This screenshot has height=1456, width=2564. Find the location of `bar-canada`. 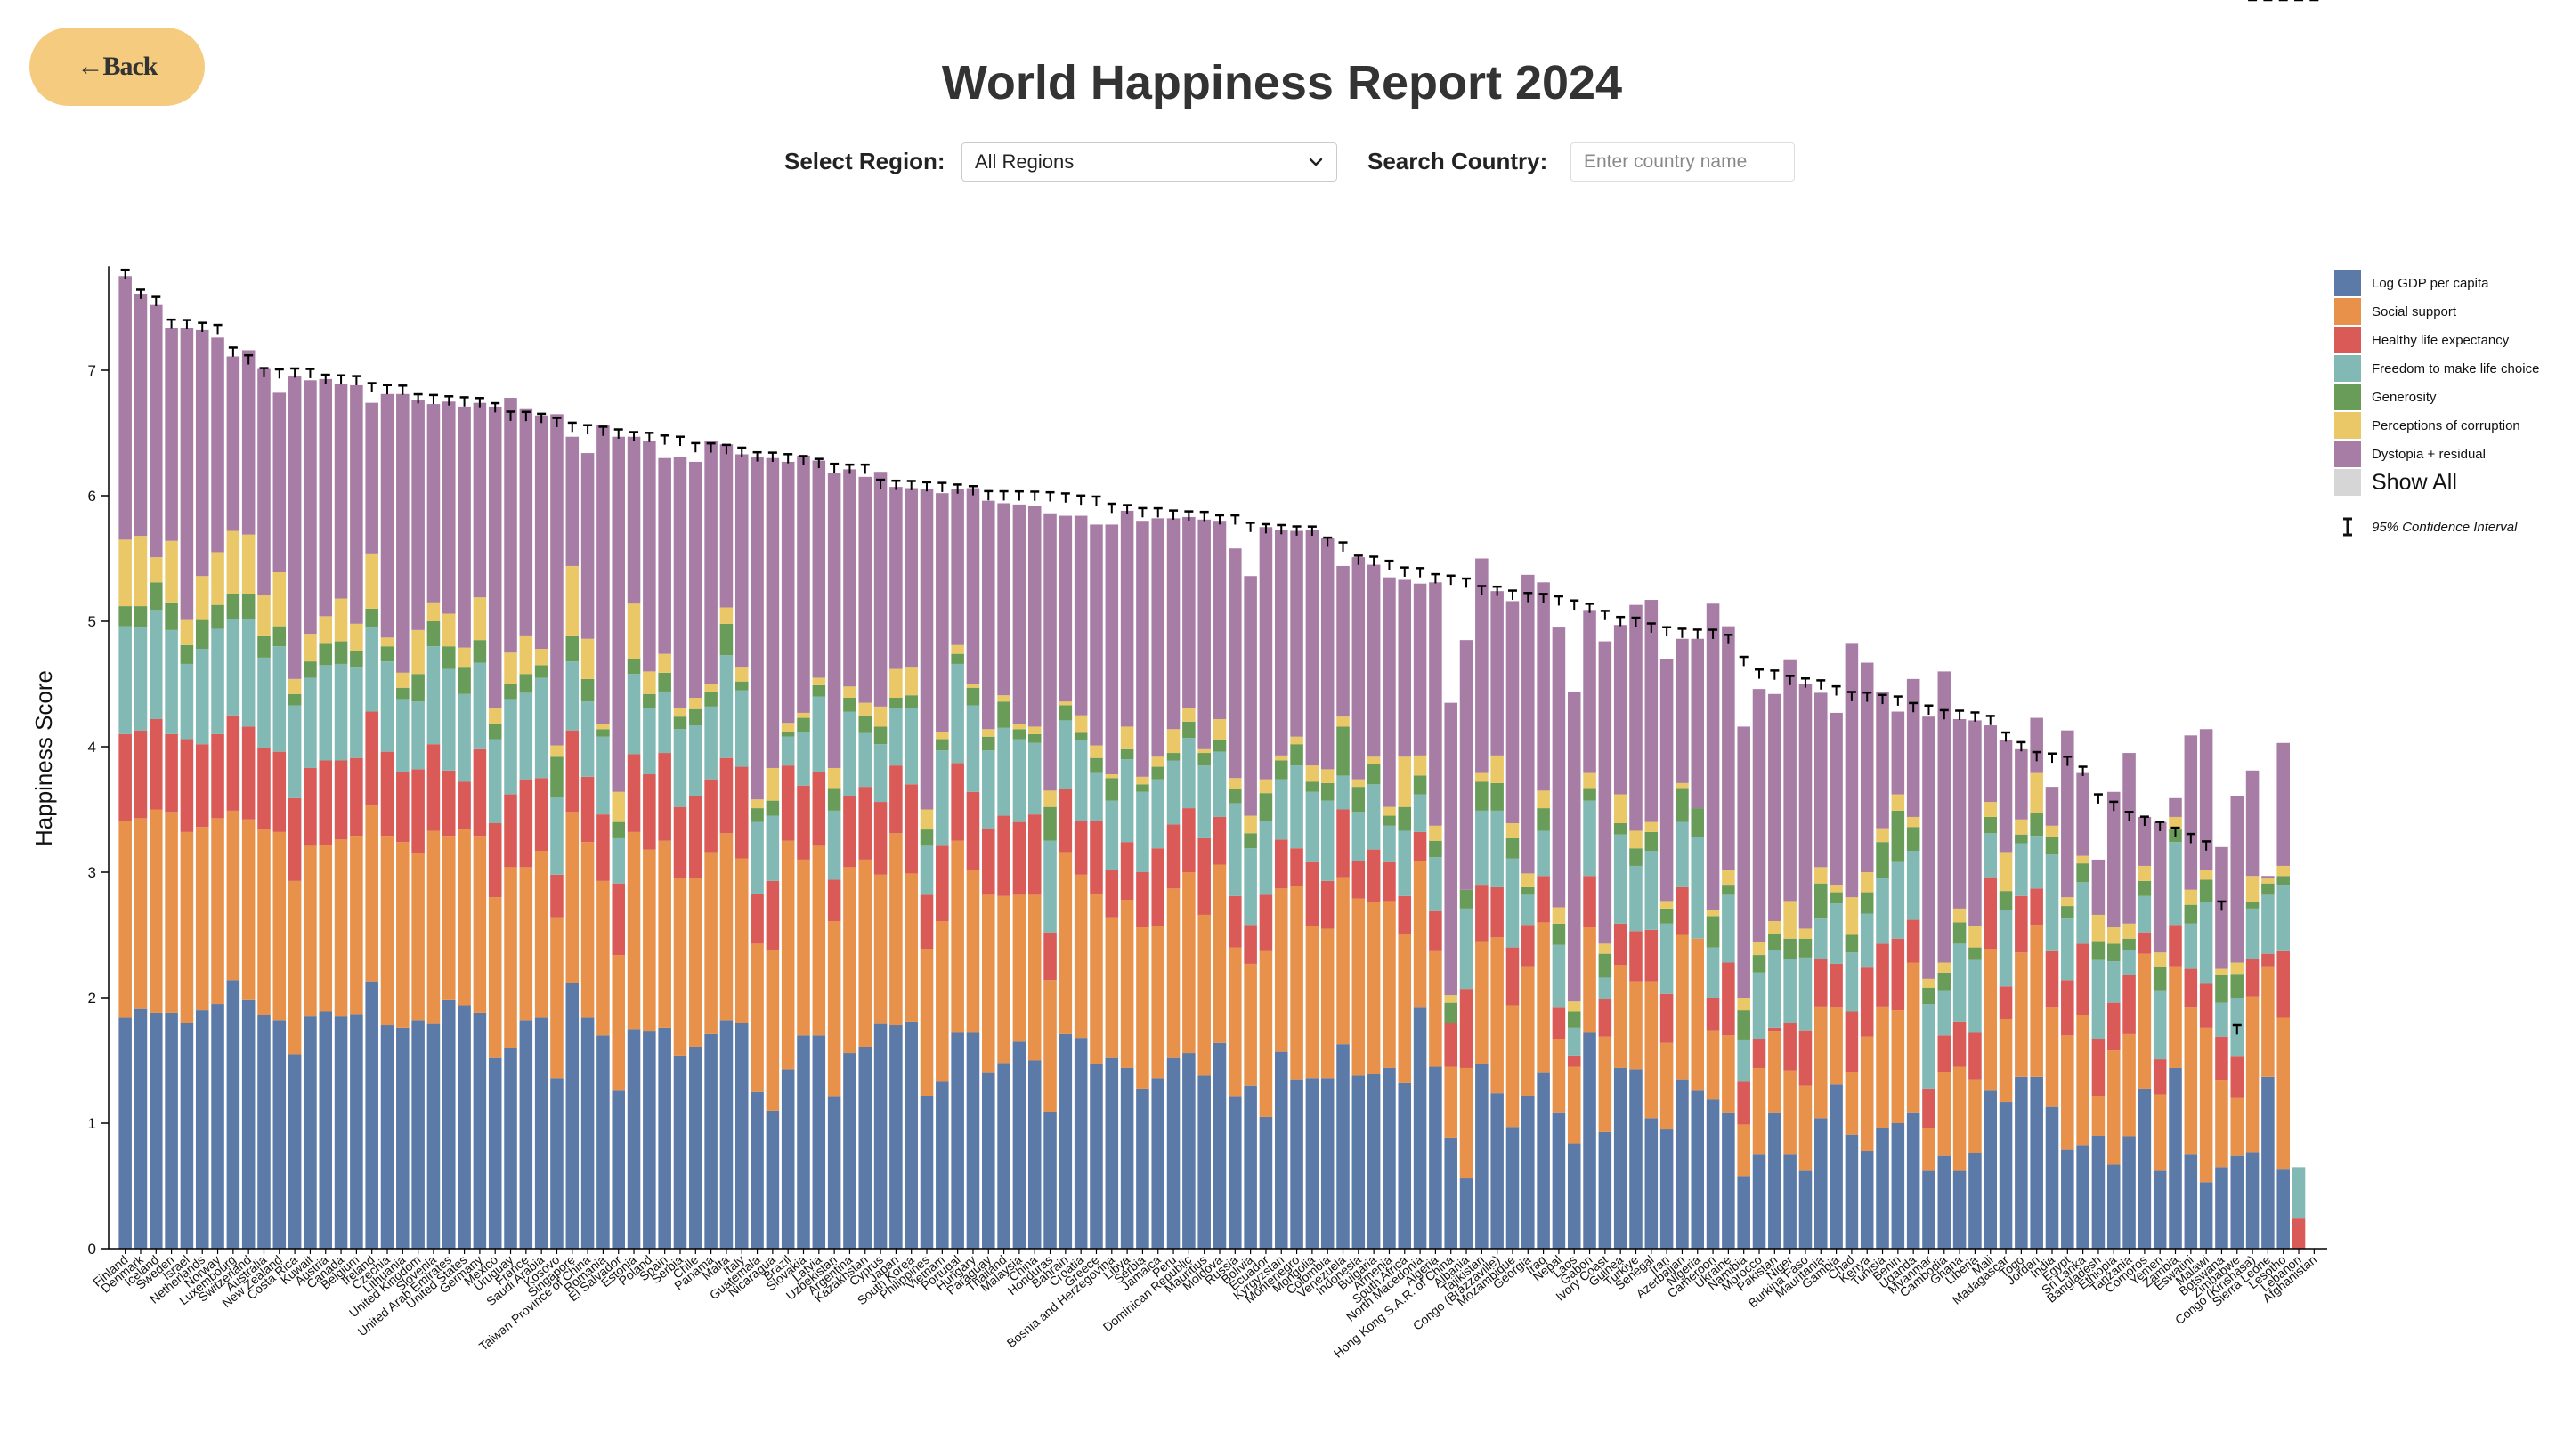

bar-canada is located at coordinates (341, 816).